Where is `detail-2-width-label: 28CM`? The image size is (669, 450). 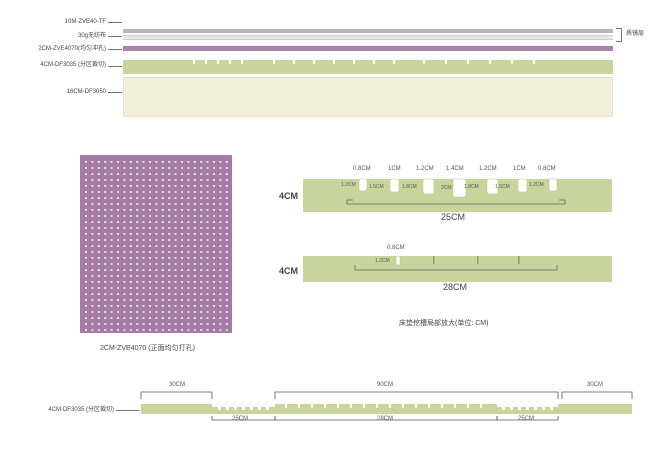
detail-2-width-label: 28CM is located at coordinates (455, 287).